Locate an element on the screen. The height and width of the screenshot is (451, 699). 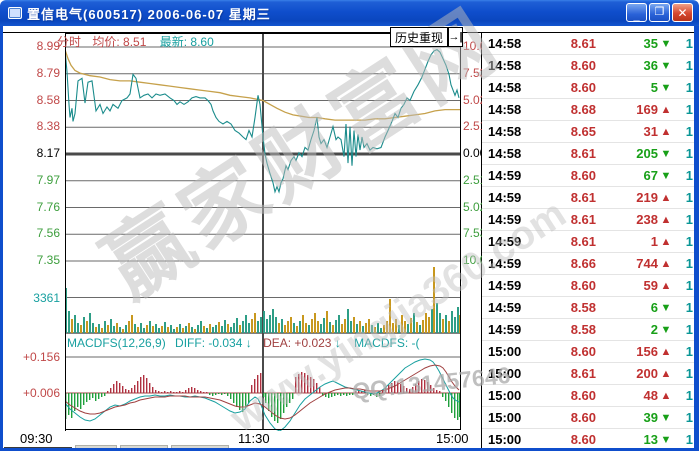
trade-volume: 219 is located at coordinates (647, 197).